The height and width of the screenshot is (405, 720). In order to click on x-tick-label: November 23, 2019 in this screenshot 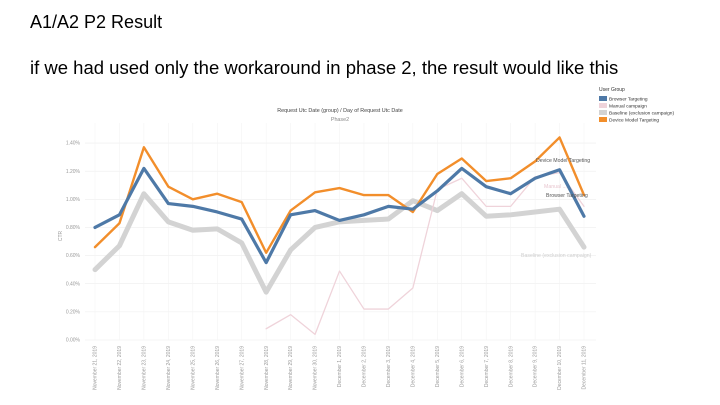, I will do `click(145, 368)`.